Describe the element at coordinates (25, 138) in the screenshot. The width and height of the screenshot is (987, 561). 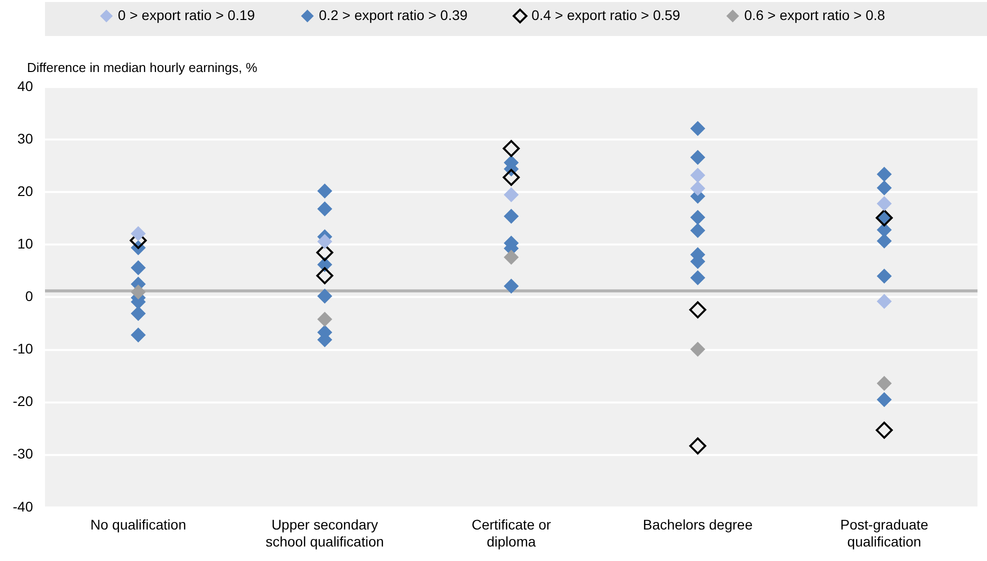
I see `y-tick-label: 30` at that location.